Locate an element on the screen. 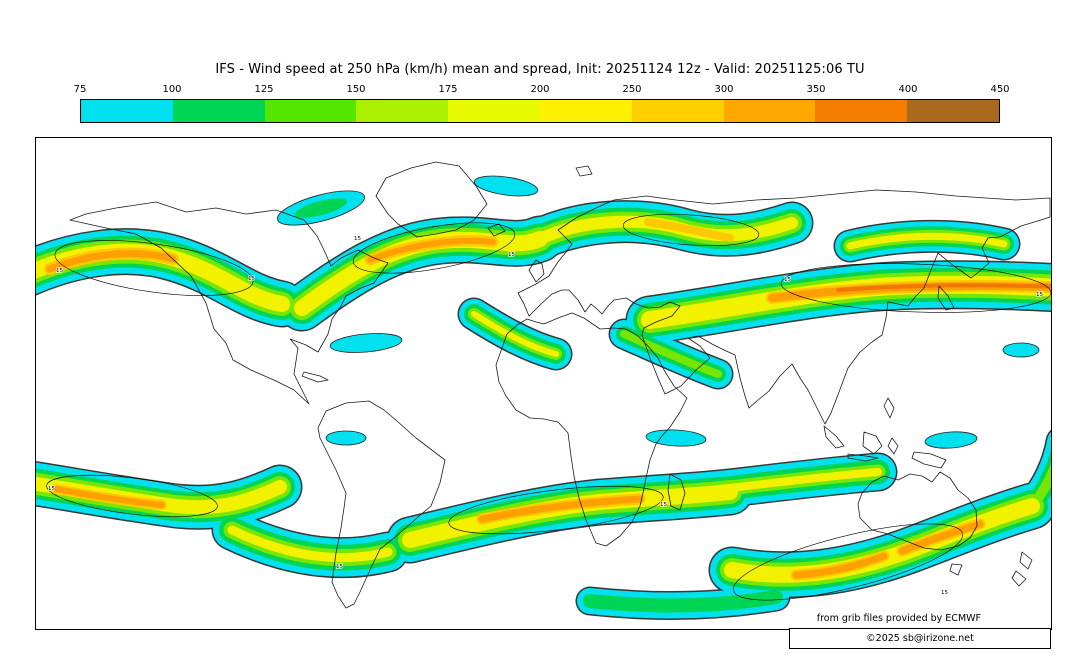 This screenshot has height=658, width=1080. colorbar-tick-labels: 75 100 125 150 175 200 250 300 350 400 450 is located at coordinates (542, 90).